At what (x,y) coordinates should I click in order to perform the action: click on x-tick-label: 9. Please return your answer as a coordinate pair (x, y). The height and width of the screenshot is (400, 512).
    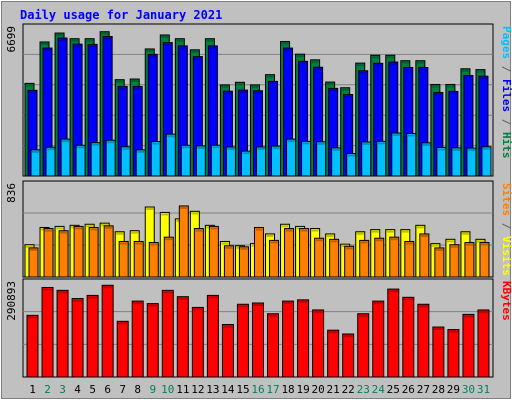
    Looking at the image, I should click on (152, 389).